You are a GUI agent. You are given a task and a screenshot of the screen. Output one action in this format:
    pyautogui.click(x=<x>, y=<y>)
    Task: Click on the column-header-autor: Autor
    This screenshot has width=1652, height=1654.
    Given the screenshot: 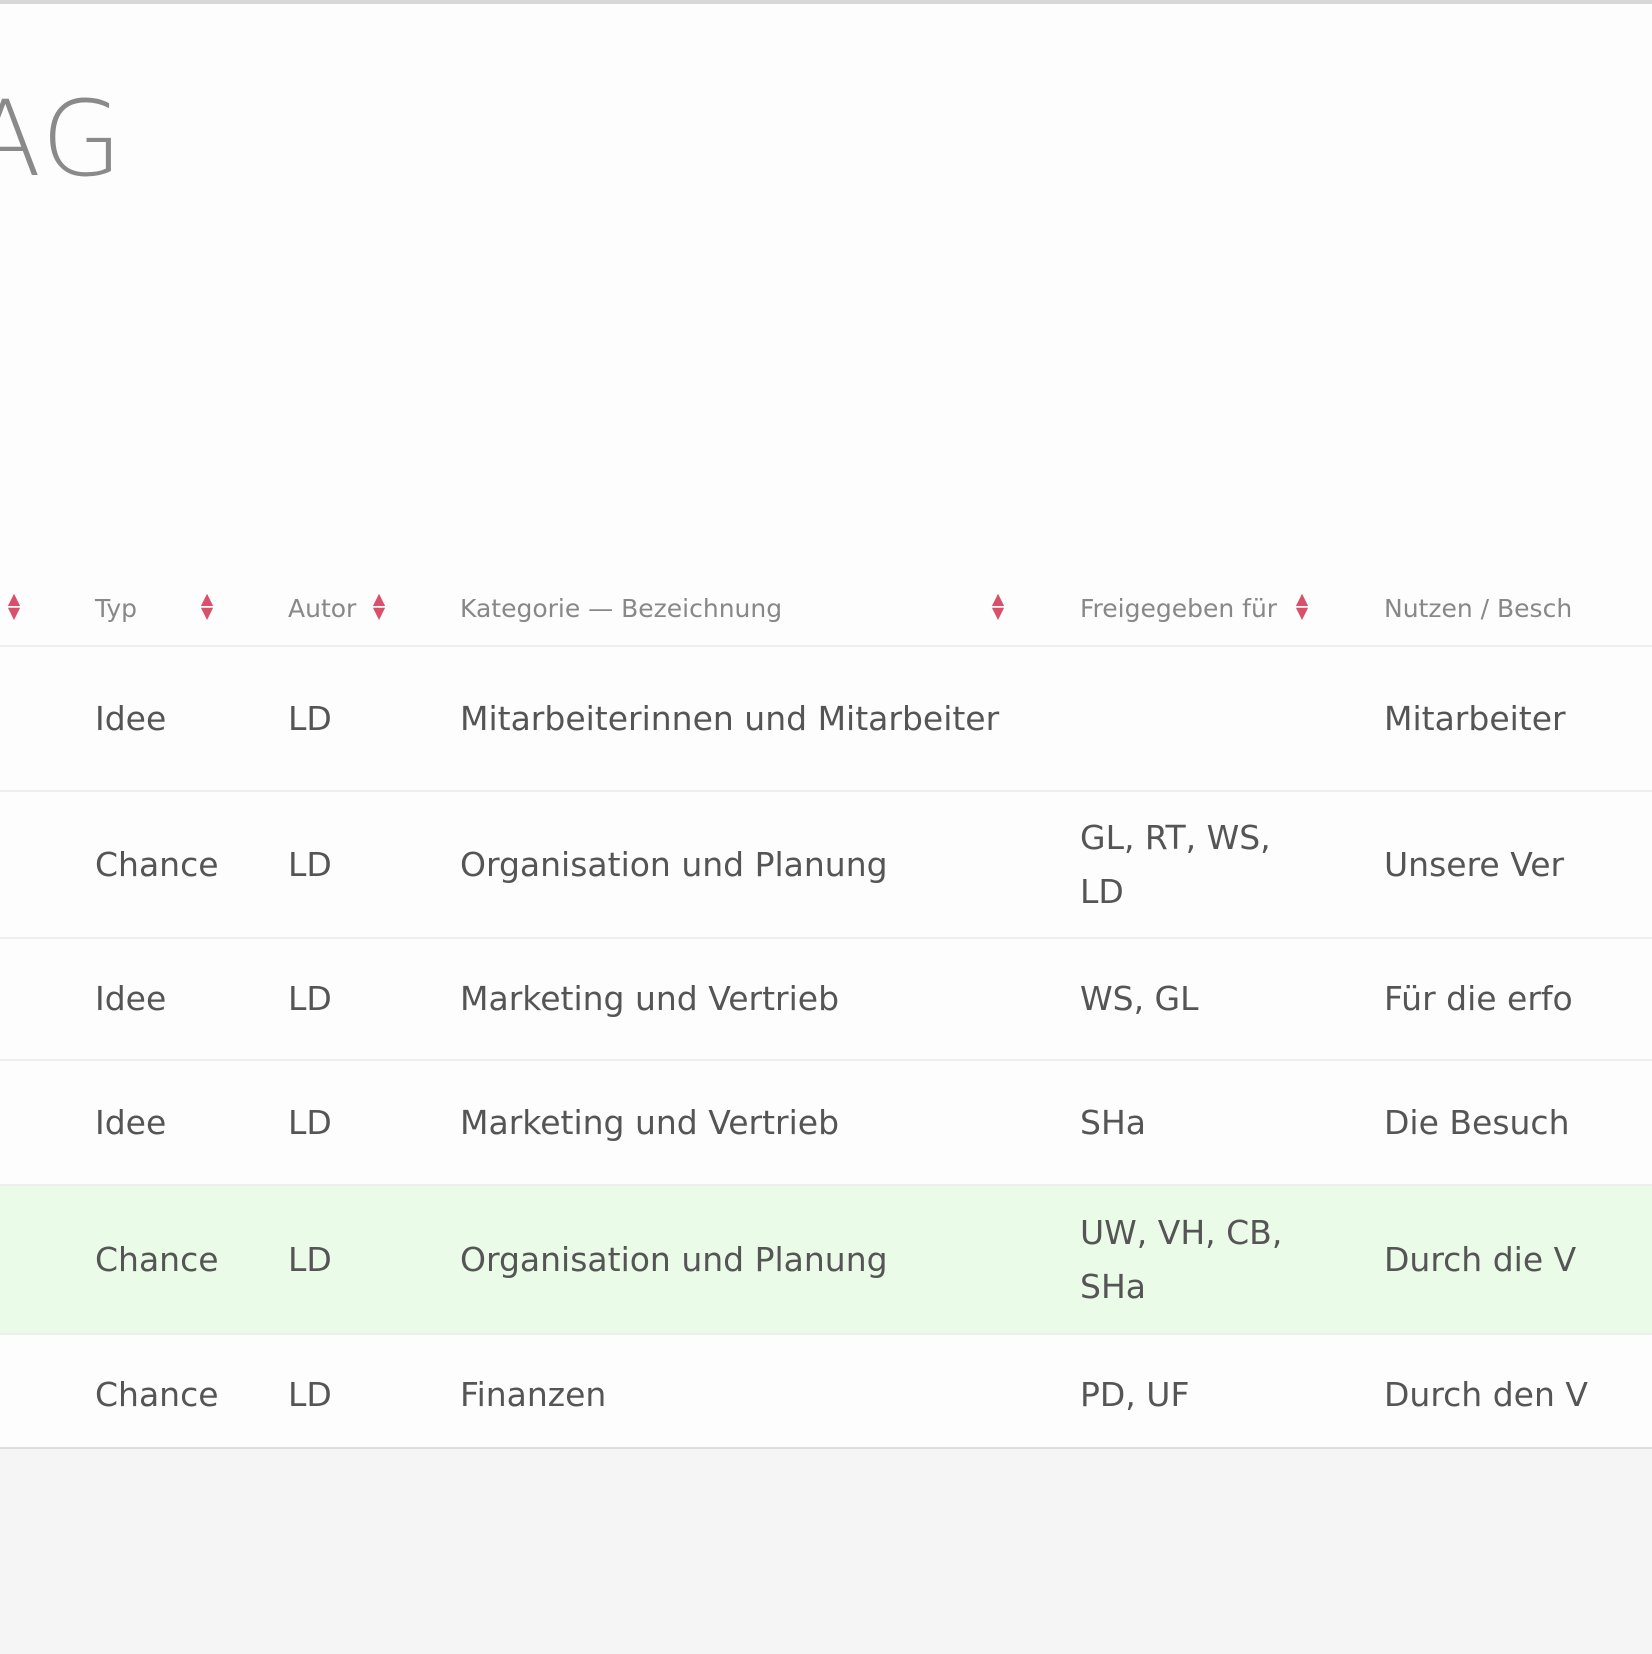 What is the action you would take?
    pyautogui.click(x=322, y=608)
    